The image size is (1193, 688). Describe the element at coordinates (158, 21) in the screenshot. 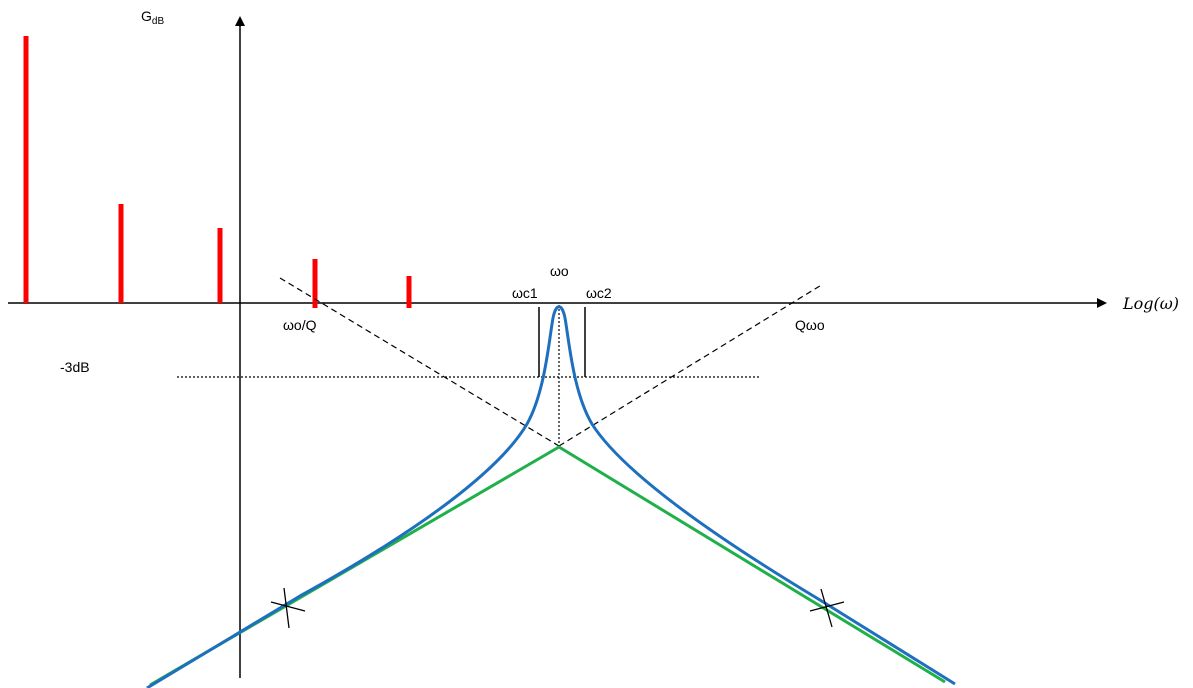

I see `y-axis-label-sub: dB` at that location.